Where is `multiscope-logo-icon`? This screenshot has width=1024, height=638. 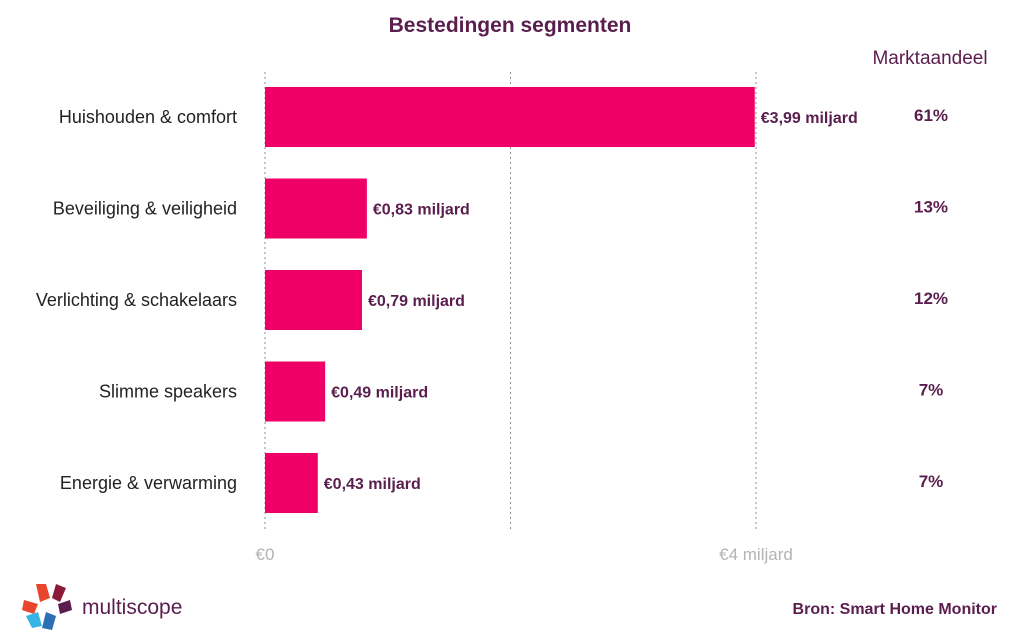 multiscope-logo-icon is located at coordinates (47, 607).